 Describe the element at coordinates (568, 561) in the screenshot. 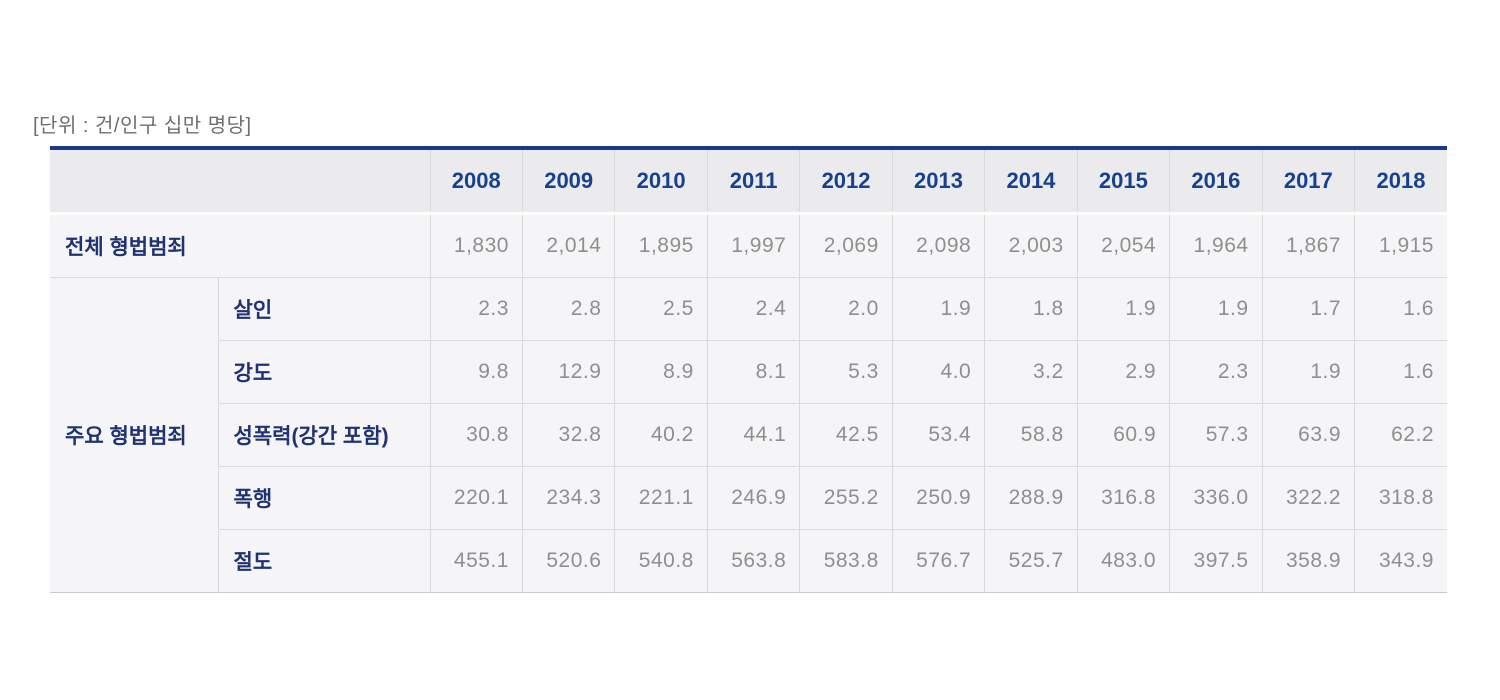

I see `table-cell: 520.6` at that location.